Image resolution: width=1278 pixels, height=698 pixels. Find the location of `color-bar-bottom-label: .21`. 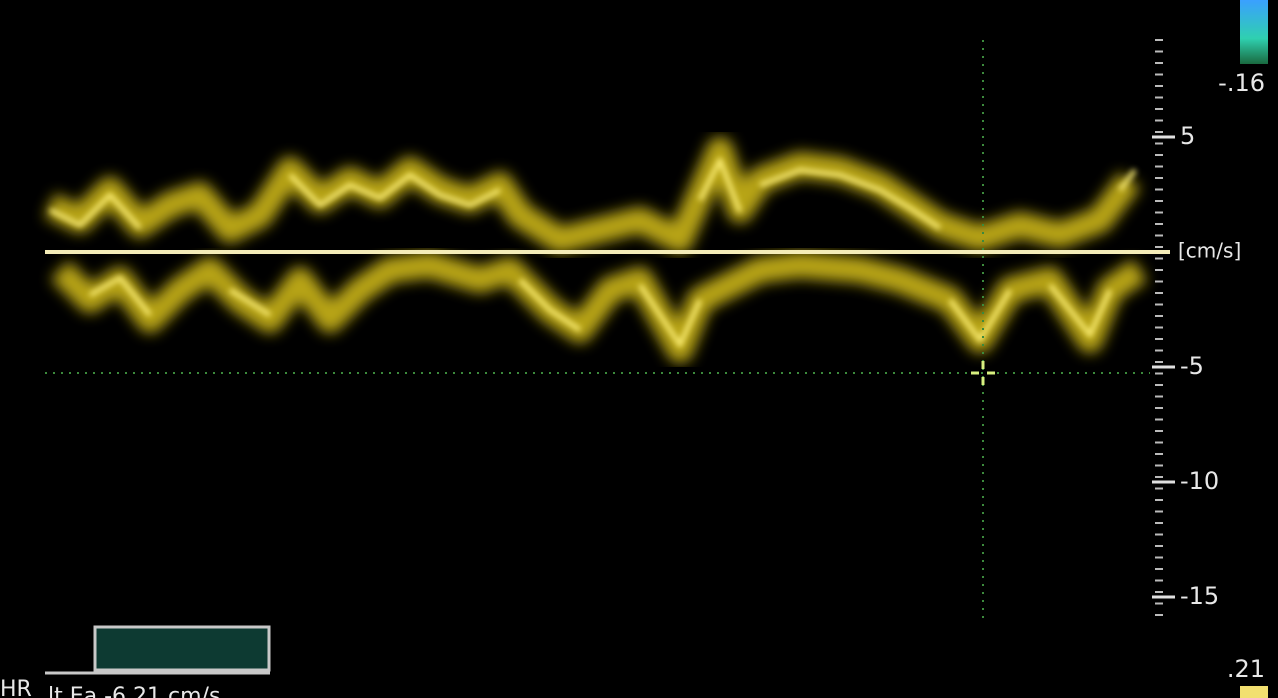

color-bar-bottom-label: .21 is located at coordinates (1246, 669).